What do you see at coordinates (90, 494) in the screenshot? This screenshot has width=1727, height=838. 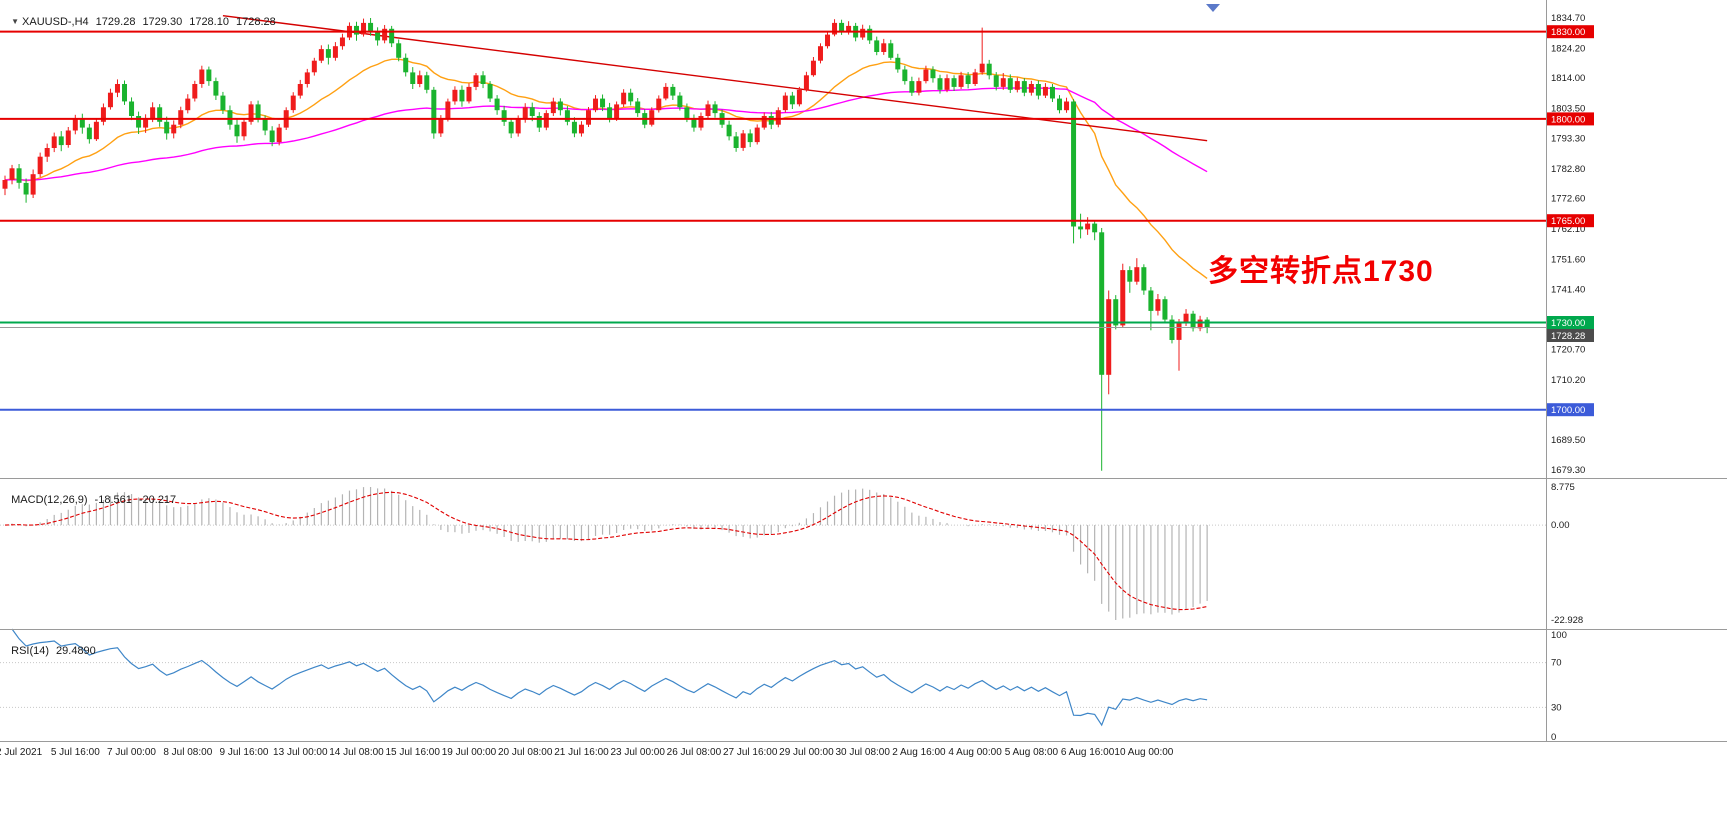 I see `macd-indicator-label: MACD(12,26,9) -18.561 -20.217` at bounding box center [90, 494].